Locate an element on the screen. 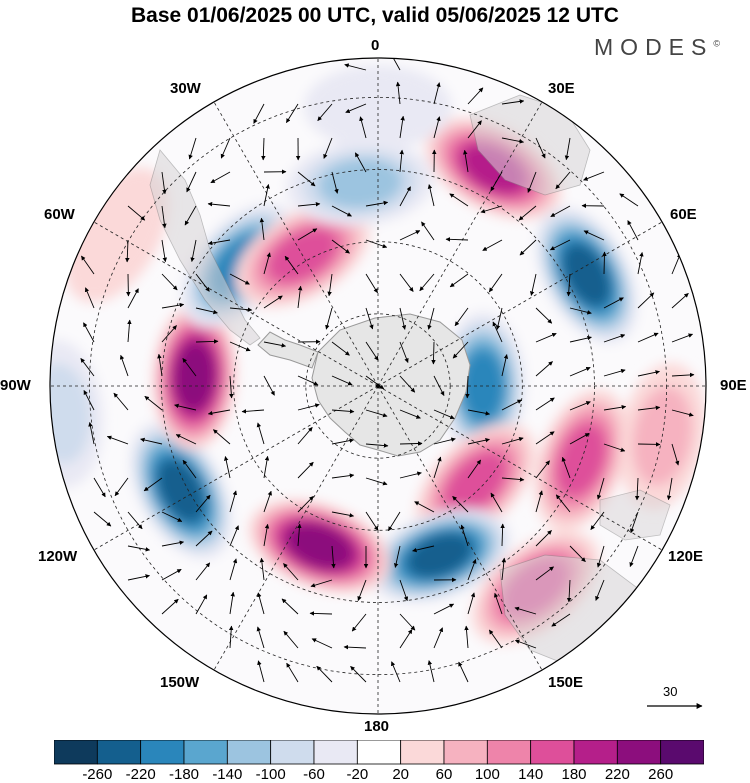  lon-label-120w: 120W is located at coordinates (58, 556).